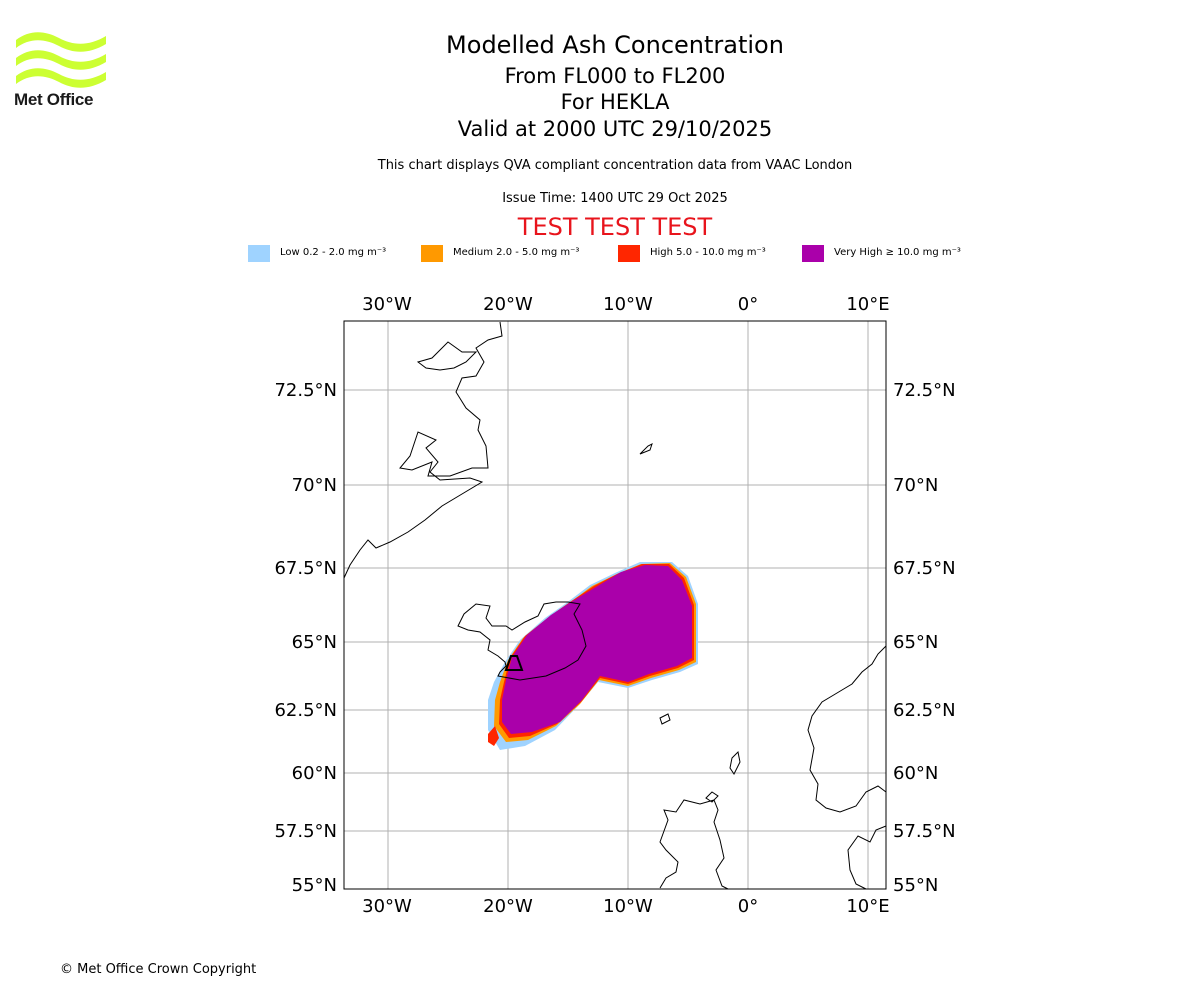 This screenshot has width=1200, height=1000. I want to click on ash-plume, so click(593, 656).